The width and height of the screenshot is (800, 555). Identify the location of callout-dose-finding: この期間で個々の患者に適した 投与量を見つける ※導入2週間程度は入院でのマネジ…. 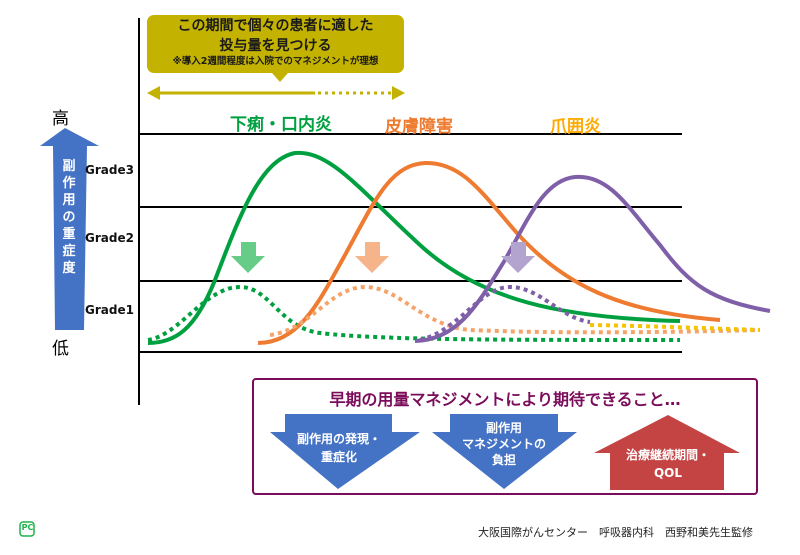
(275, 48).